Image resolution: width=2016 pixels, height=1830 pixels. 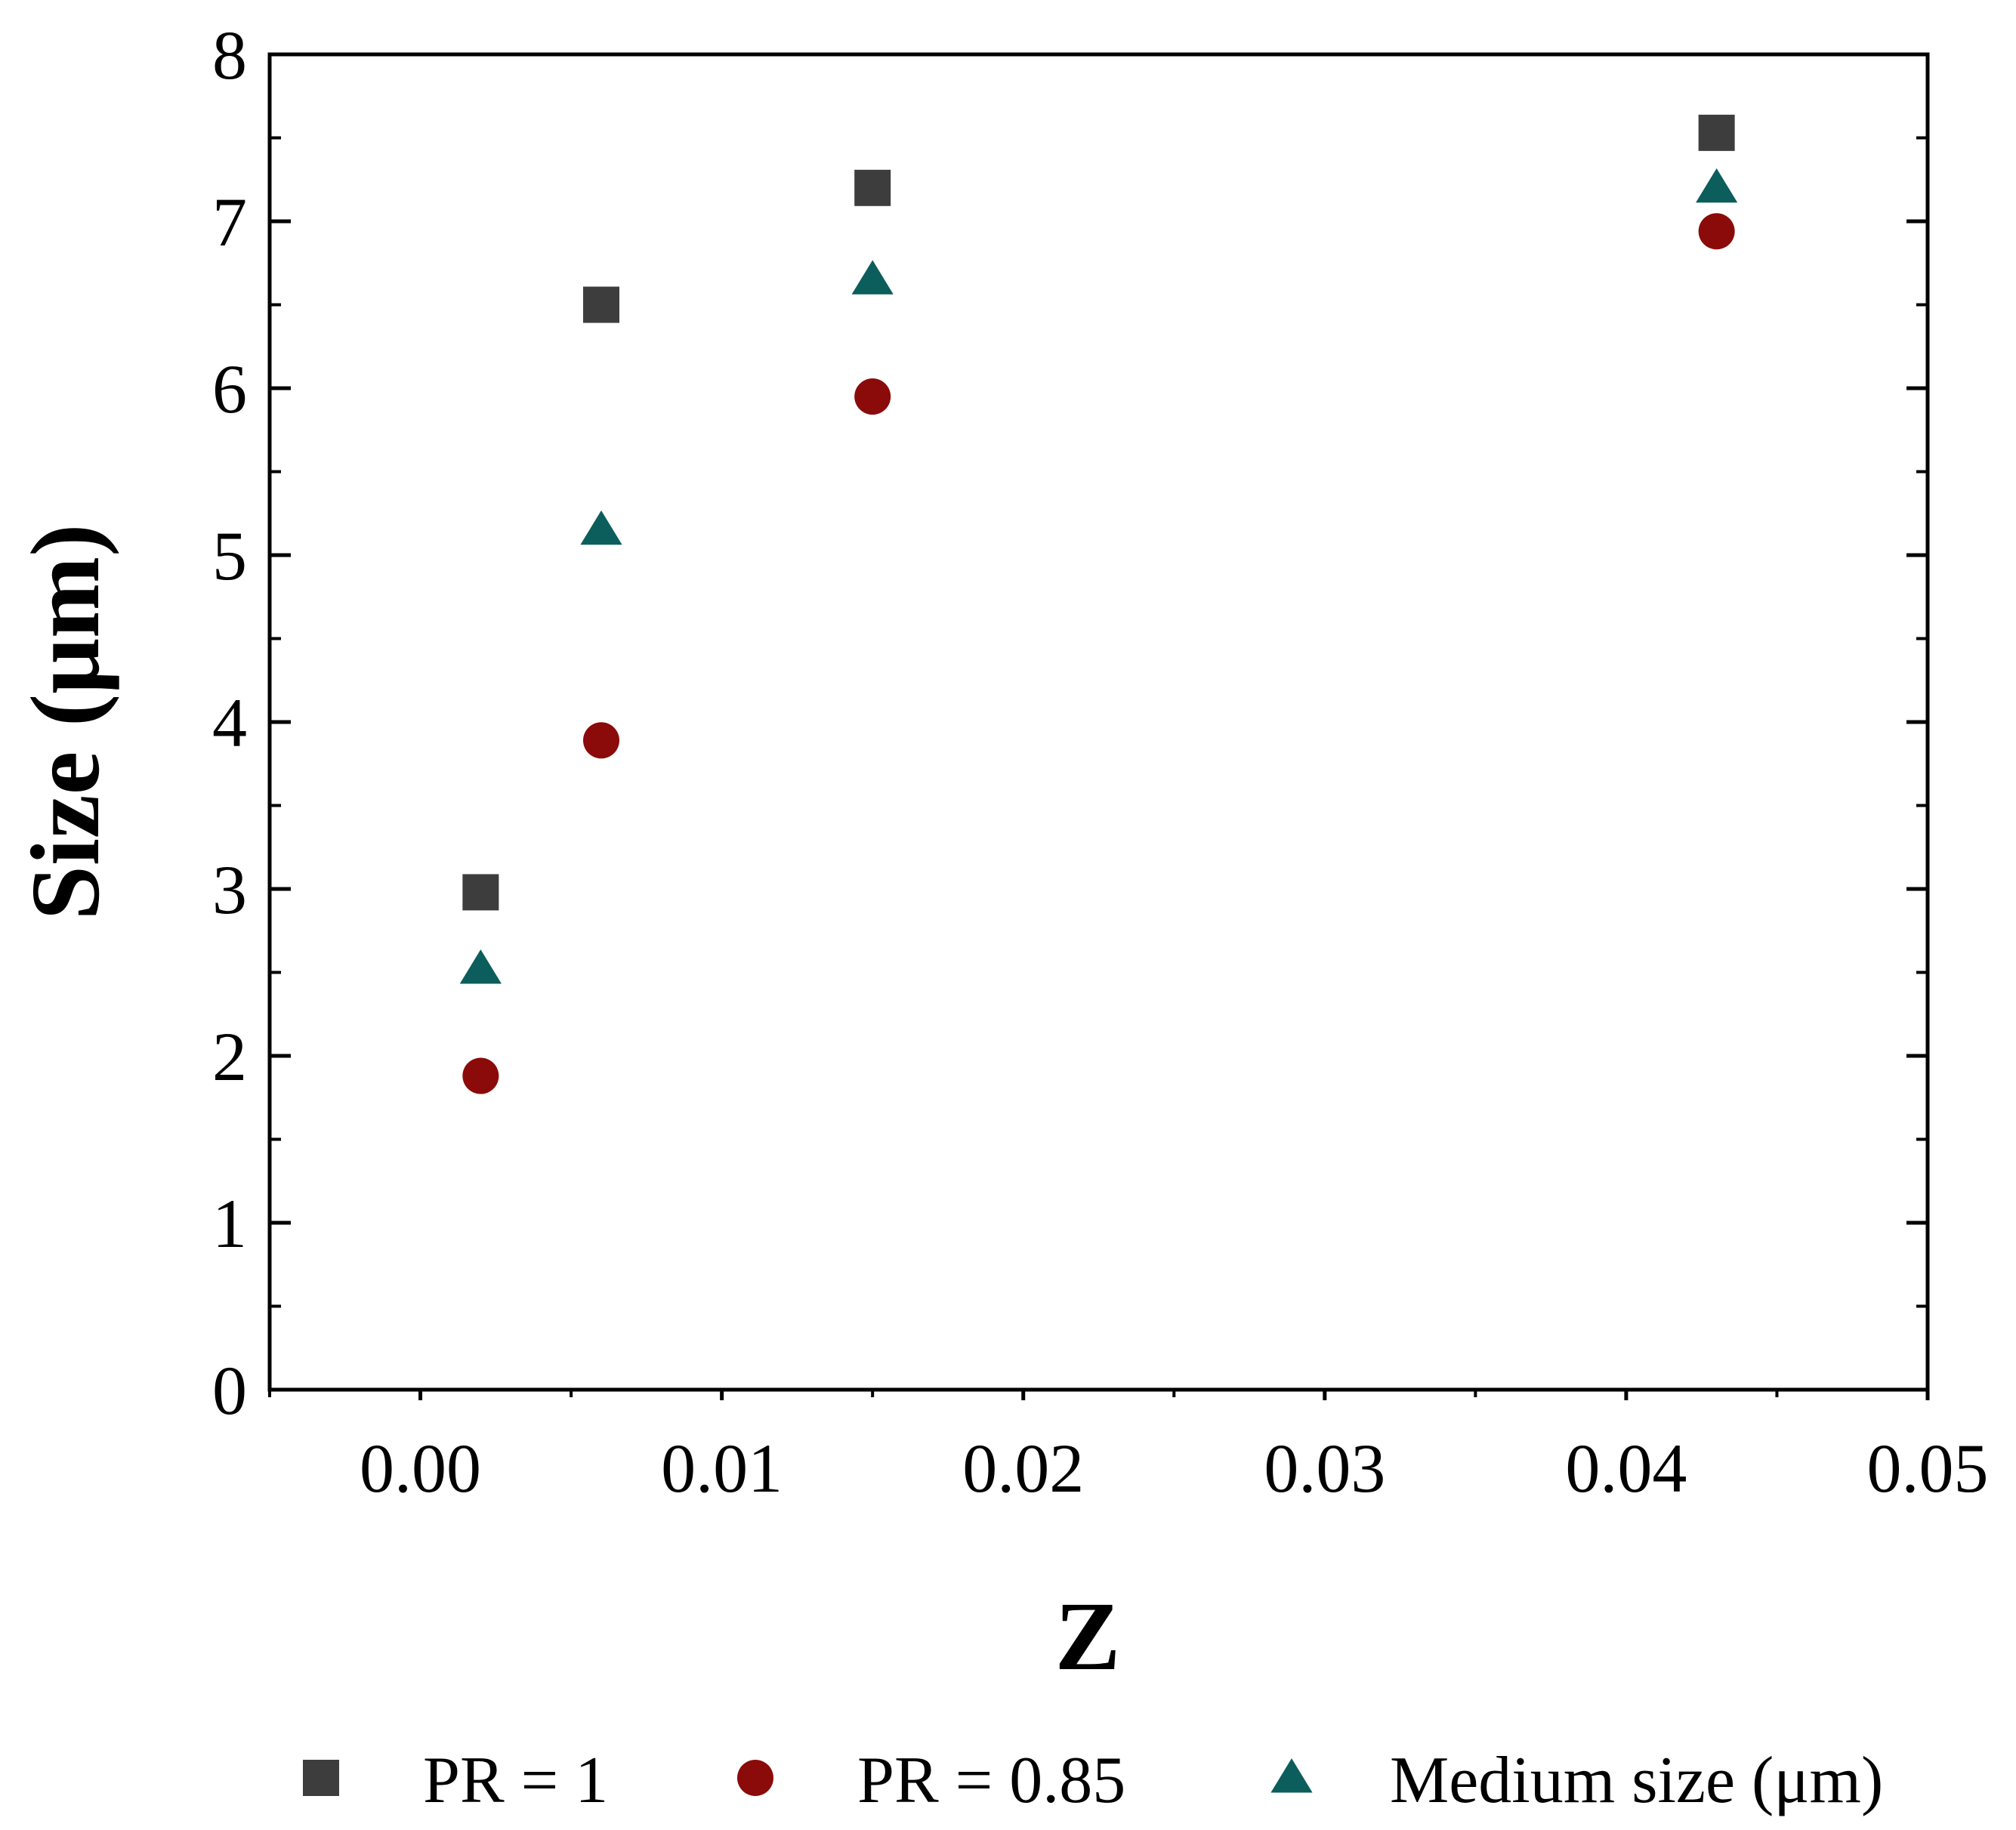 I want to click on y-tick-label: 0, so click(x=230, y=1390).